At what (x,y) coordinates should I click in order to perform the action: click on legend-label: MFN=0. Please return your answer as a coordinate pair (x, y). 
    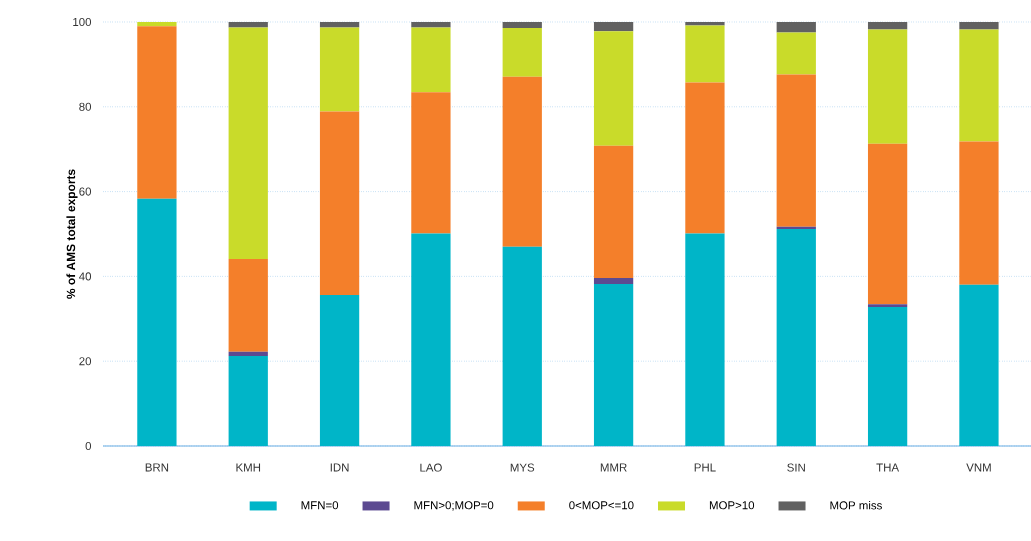
    Looking at the image, I should click on (320, 505).